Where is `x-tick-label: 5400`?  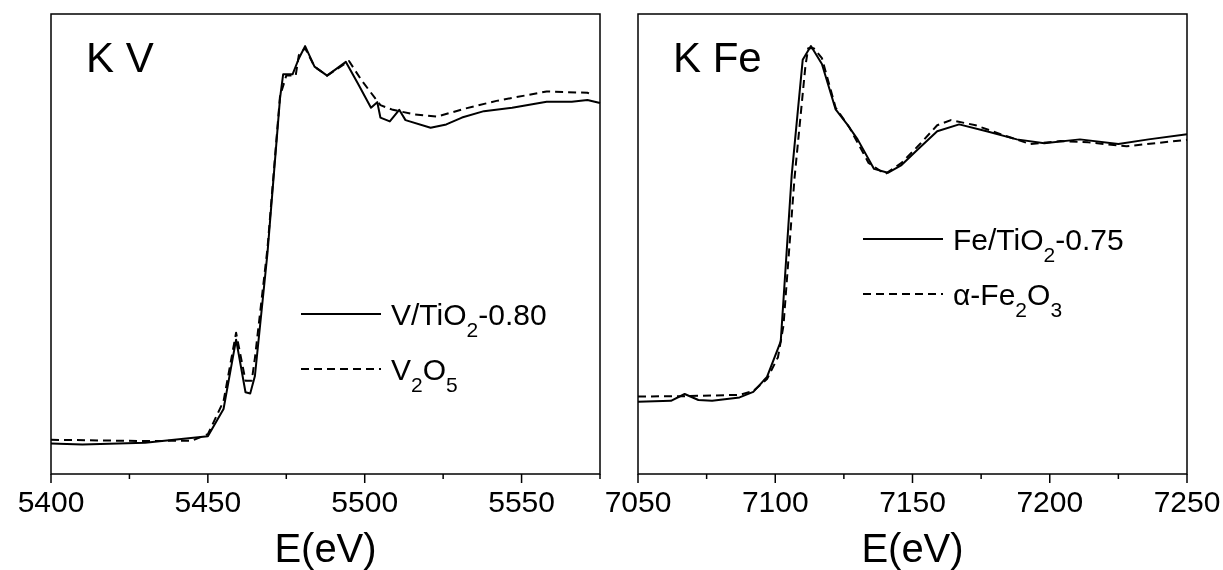 x-tick-label: 5400 is located at coordinates (51, 501).